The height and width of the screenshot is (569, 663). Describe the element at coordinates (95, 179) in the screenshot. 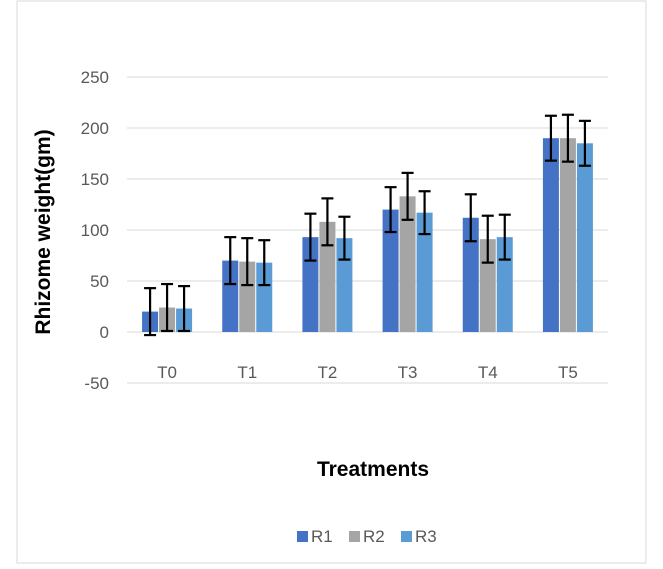

I see `y-tick-label: 150` at that location.